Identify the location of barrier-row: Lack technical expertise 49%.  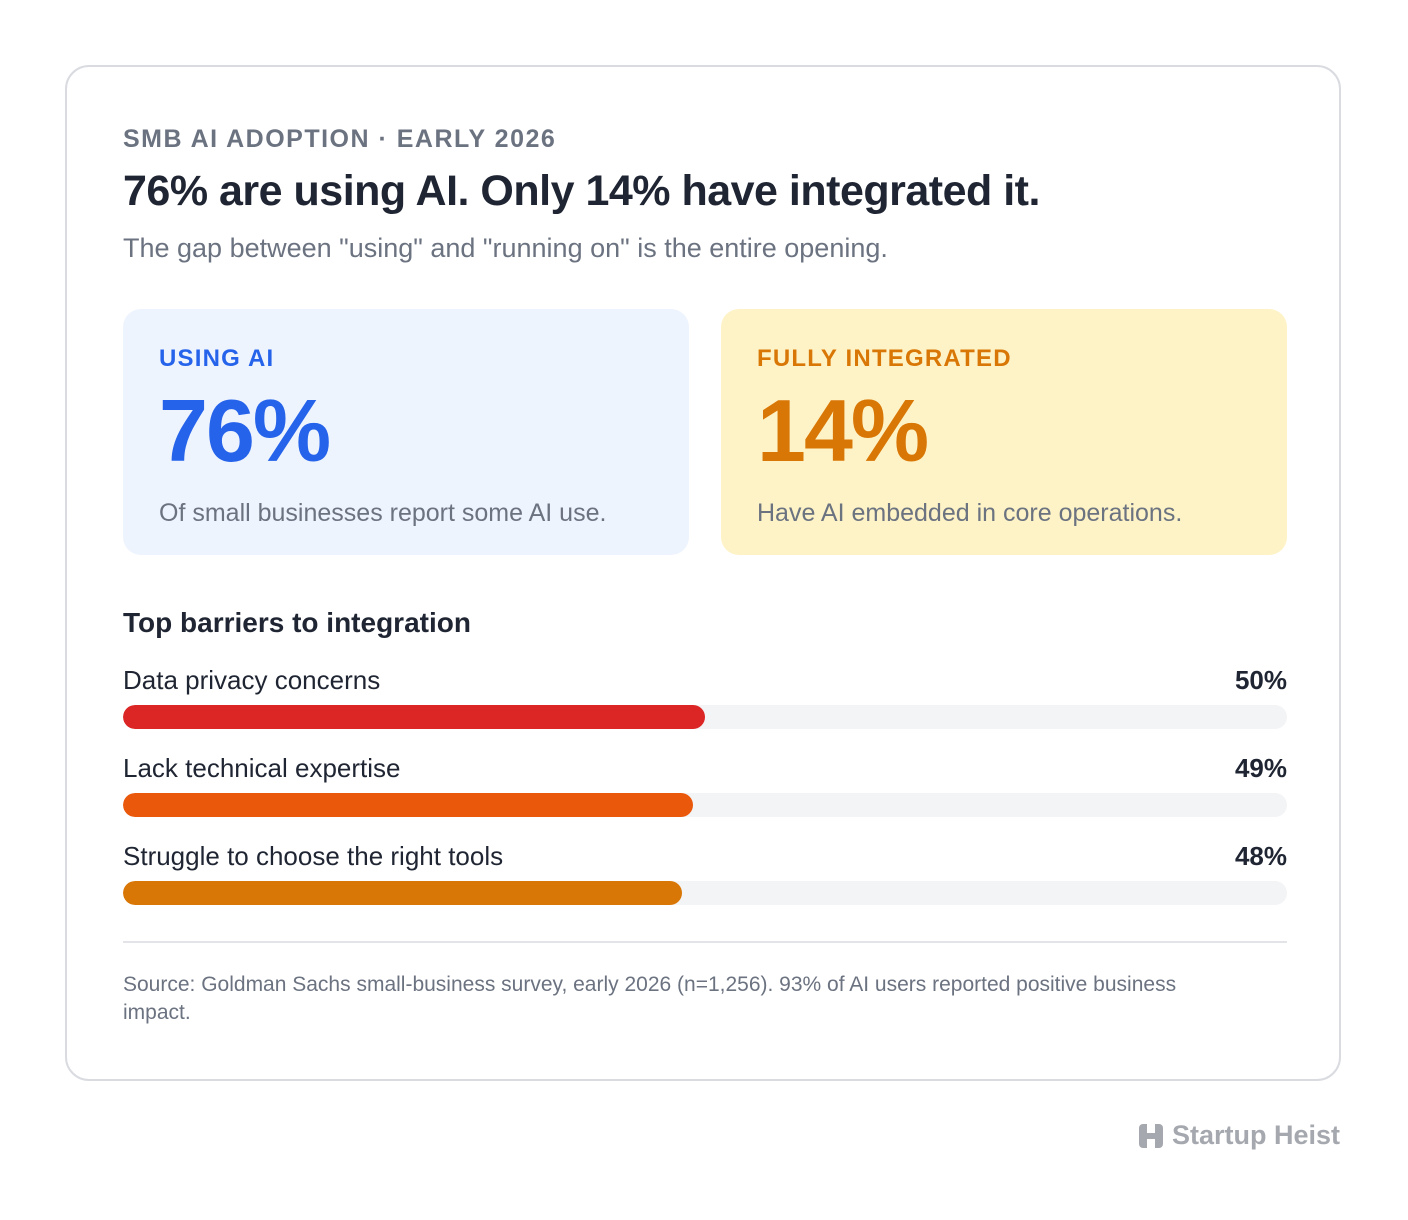
(705, 797).